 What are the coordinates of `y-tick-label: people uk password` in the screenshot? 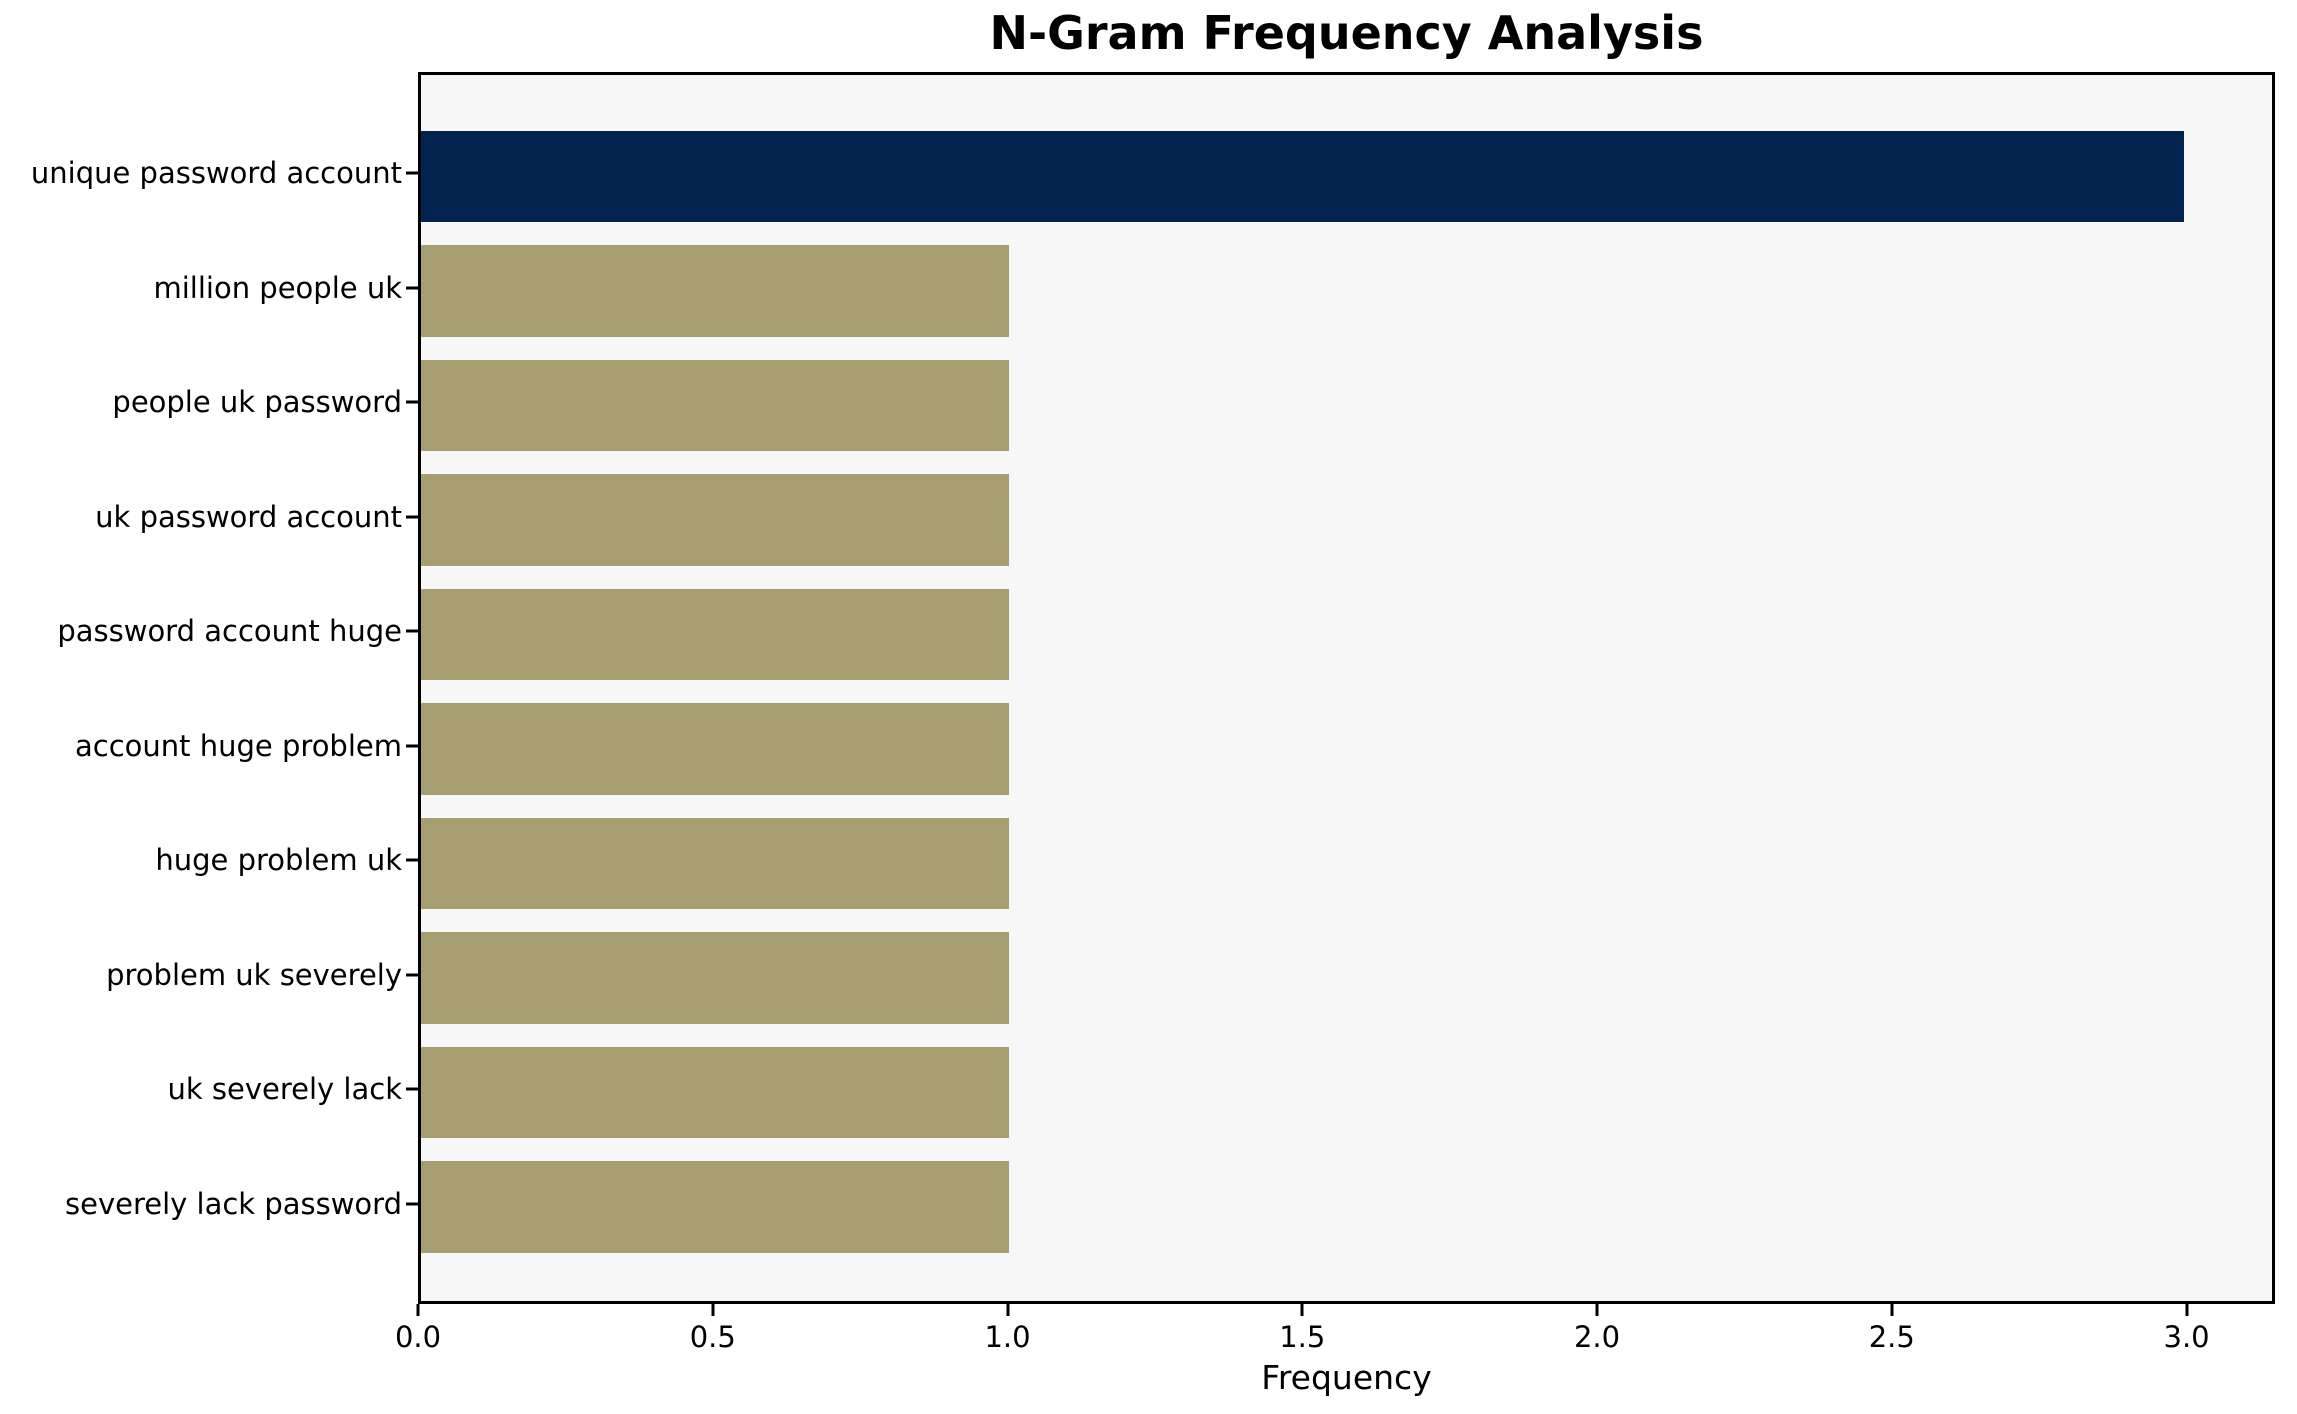 It's located at (257, 402).